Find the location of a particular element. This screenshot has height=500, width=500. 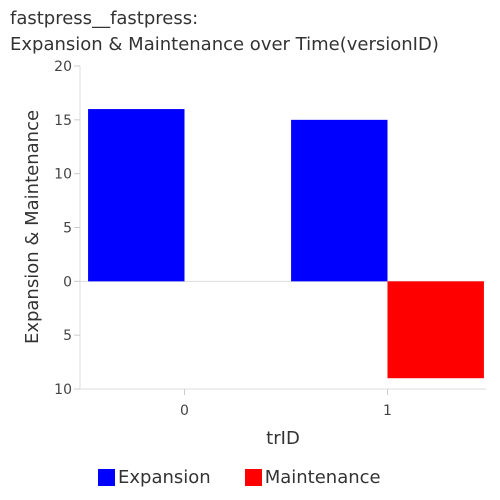

x-tick-label: 0 is located at coordinates (184, 411).